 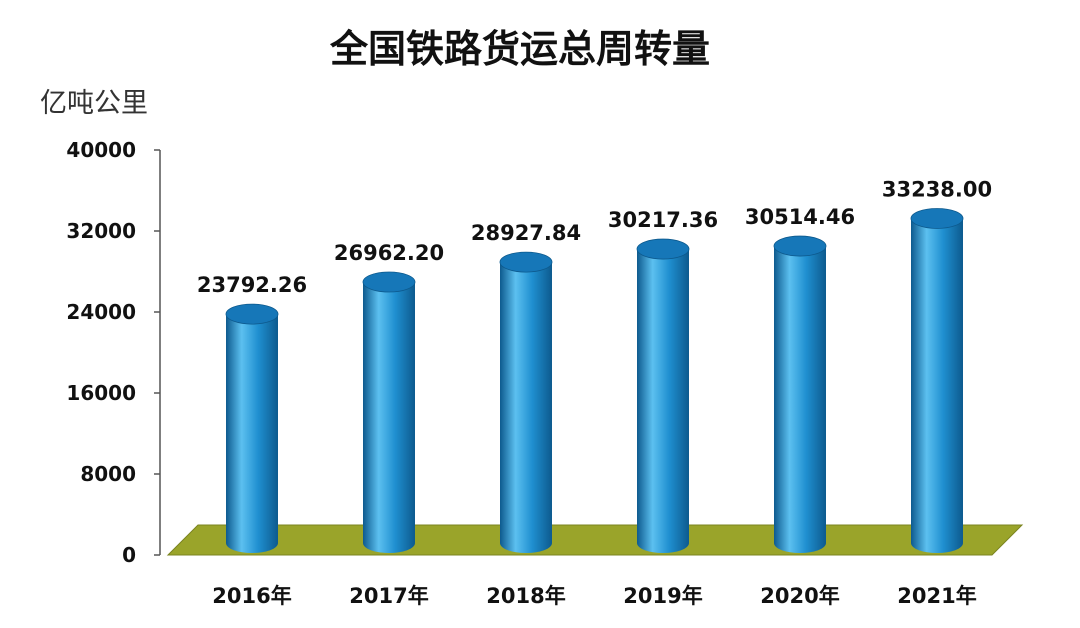 I want to click on bar: 26962.20, so click(x=389, y=397).